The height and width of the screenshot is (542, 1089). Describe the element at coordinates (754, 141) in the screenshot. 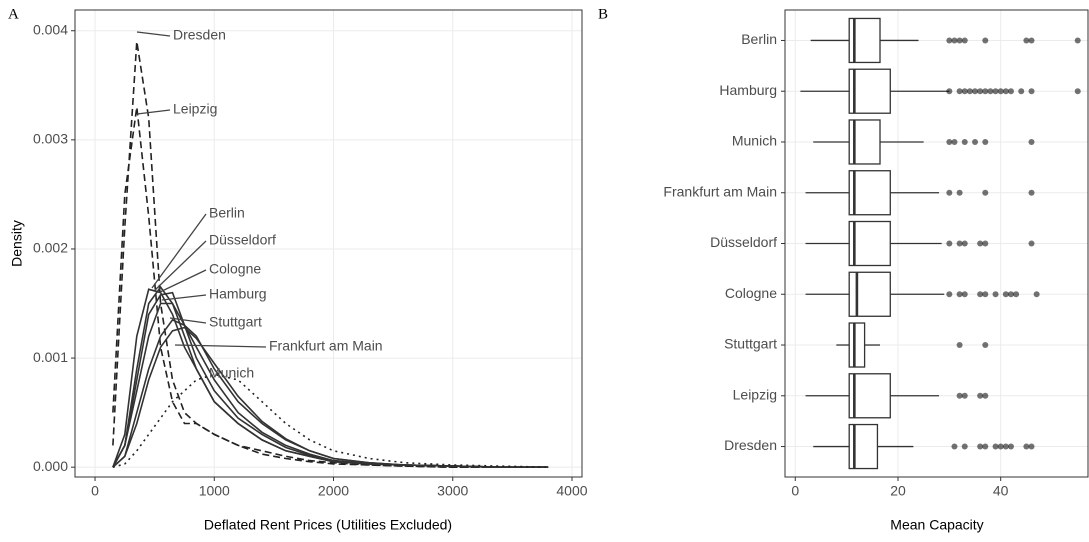

I see `y-tick-label: Munich` at that location.